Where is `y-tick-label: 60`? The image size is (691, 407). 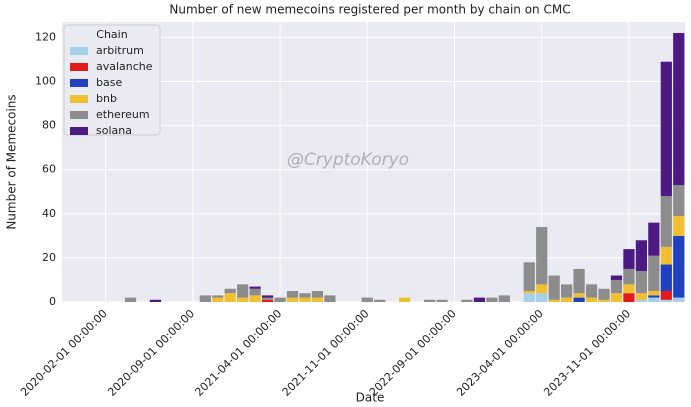 y-tick-label: 60 is located at coordinates (49, 169).